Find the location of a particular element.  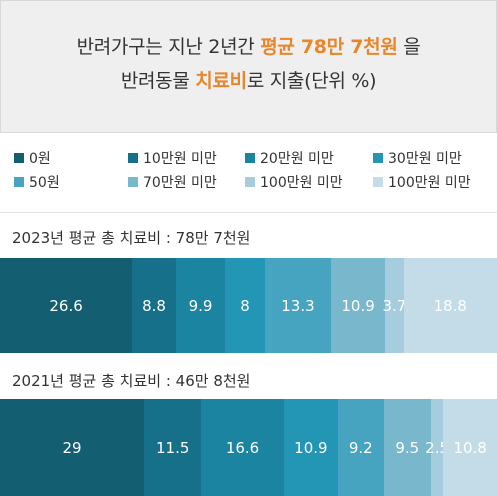

data-label: 29 is located at coordinates (72, 447).